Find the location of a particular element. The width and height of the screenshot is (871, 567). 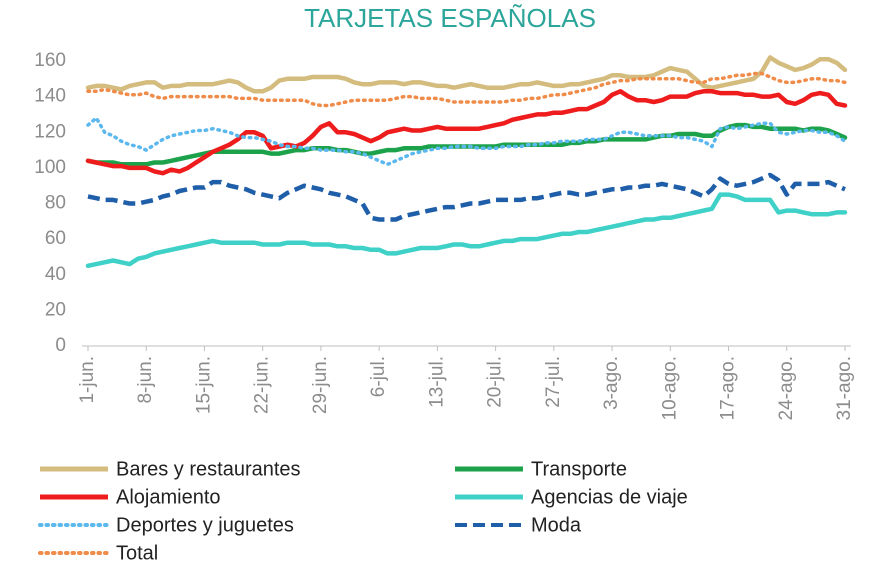

legend-label: Alojamiento is located at coordinates (168, 497).